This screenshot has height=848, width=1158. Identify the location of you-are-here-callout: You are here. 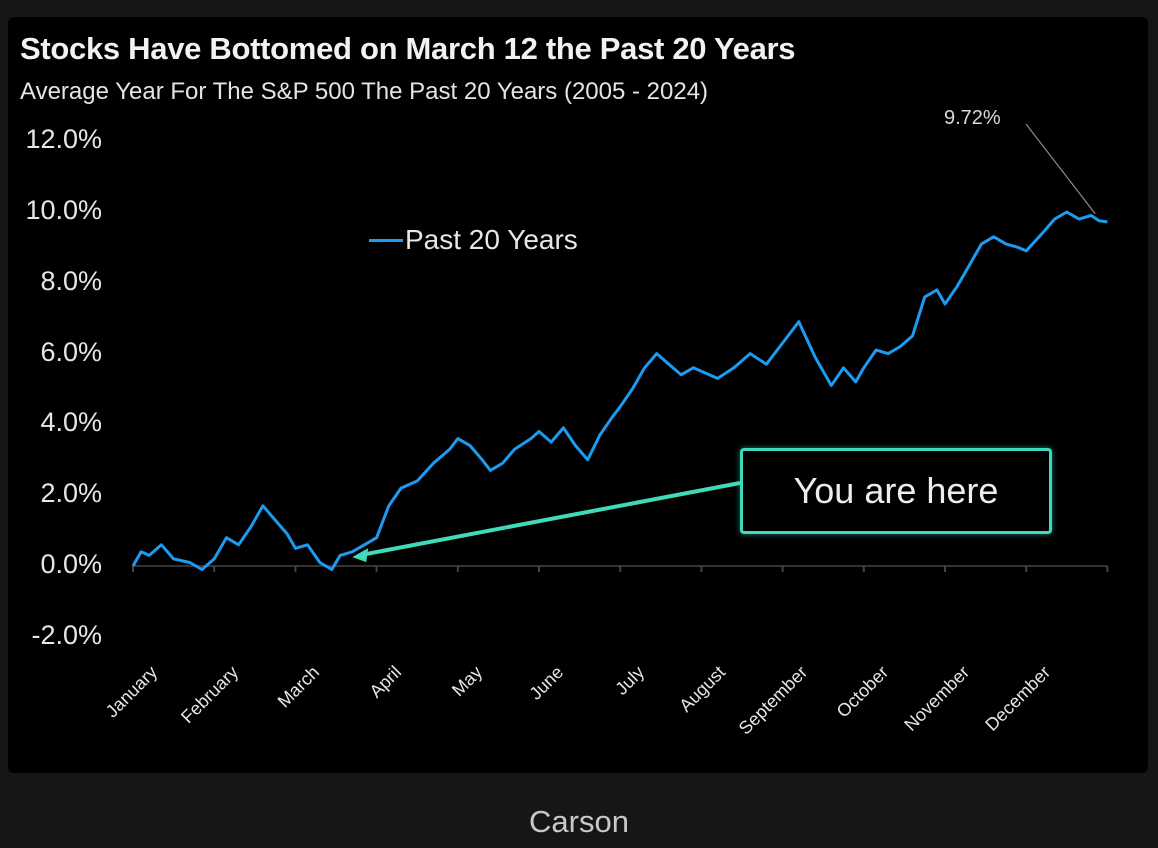
(896, 491).